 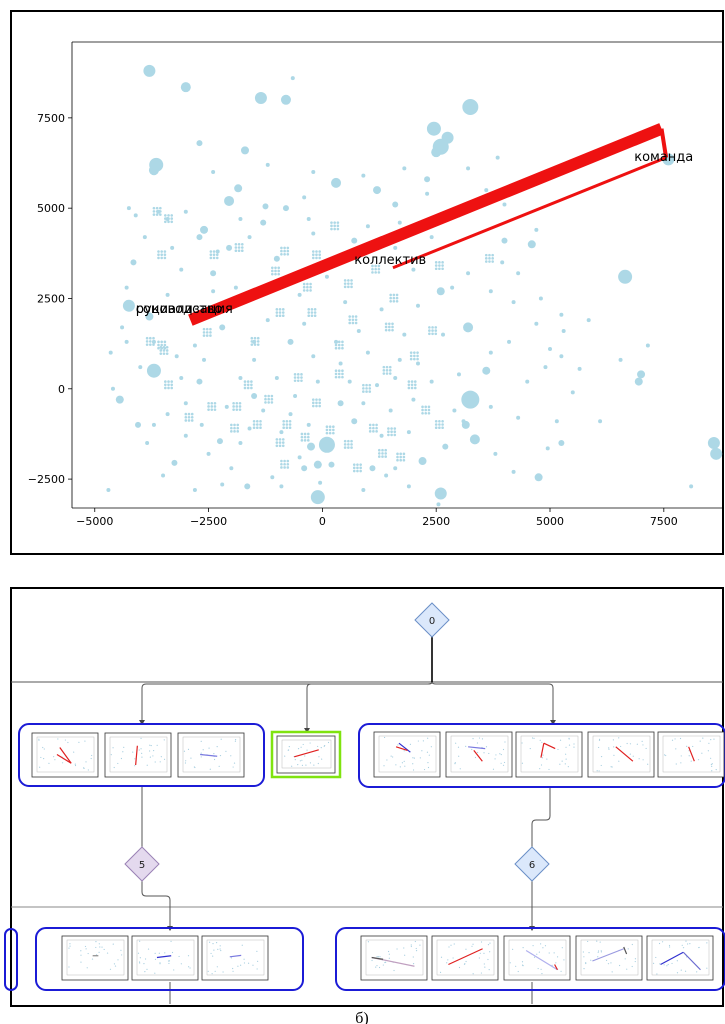 What do you see at coordinates (142, 864) in the screenshot?
I see `node-5: 5` at bounding box center [142, 864].